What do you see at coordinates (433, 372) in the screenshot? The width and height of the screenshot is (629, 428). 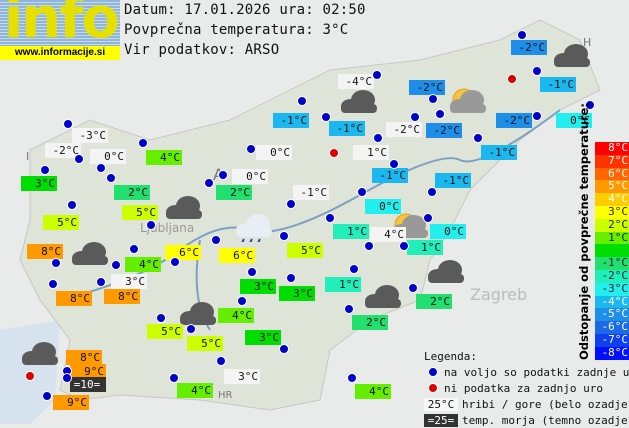 I see `station-dot-icon` at bounding box center [433, 372].